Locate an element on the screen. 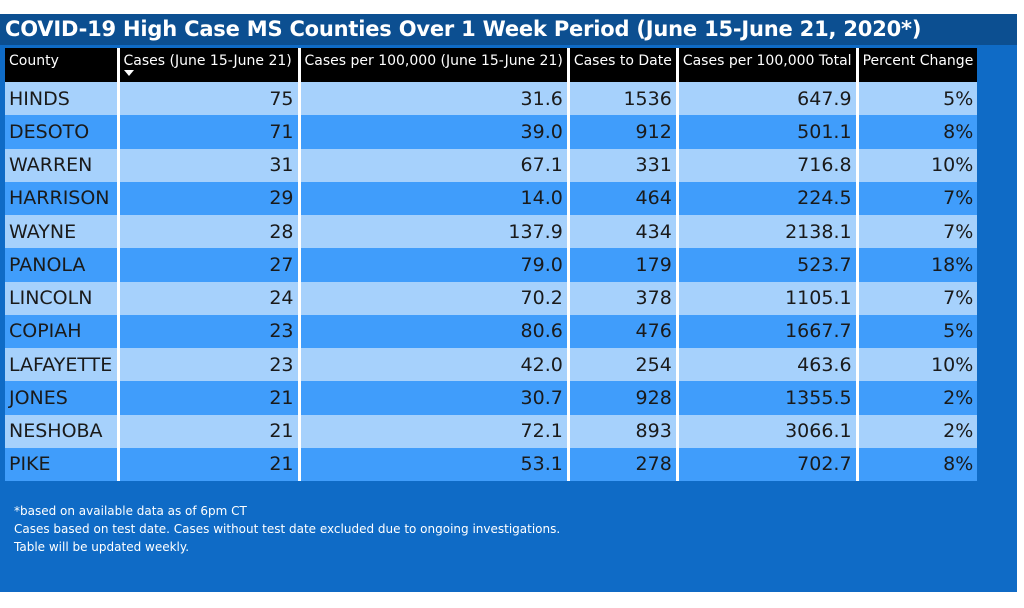  cell-cases-to-date: 928 is located at coordinates (623, 398).